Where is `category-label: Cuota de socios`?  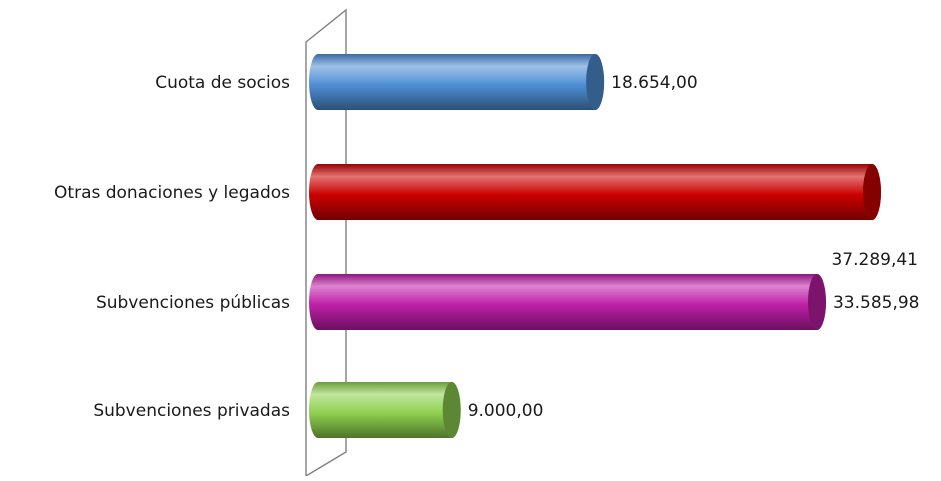
category-label: Cuota de socios is located at coordinates (222, 83).